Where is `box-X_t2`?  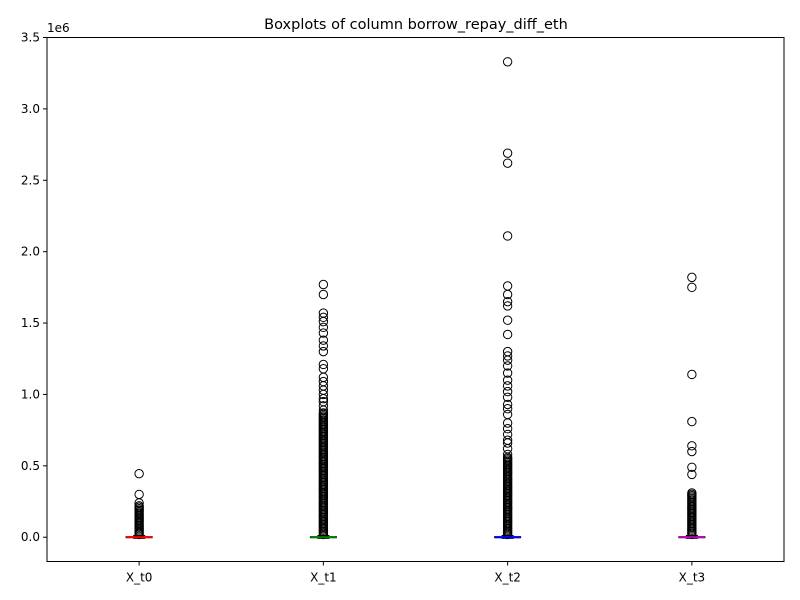 box-X_t2 is located at coordinates (508, 298).